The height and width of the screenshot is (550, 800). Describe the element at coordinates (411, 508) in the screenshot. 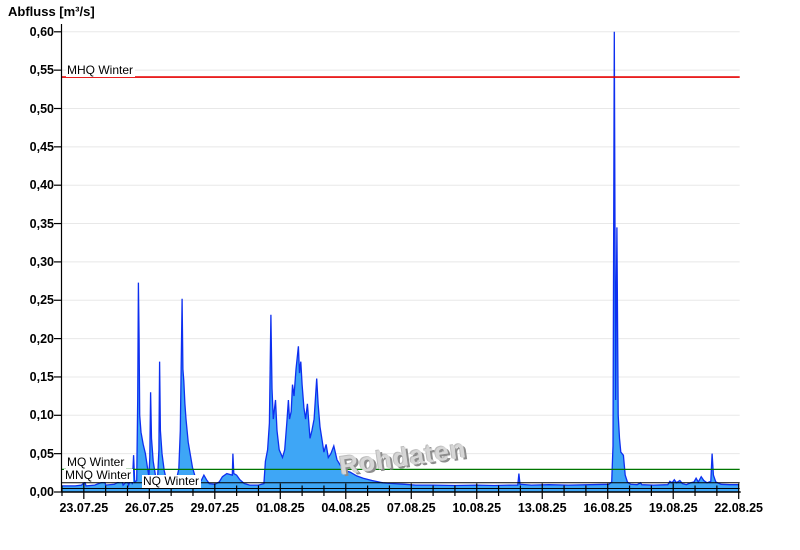

I see `x-tick-label: 07.08.25` at that location.